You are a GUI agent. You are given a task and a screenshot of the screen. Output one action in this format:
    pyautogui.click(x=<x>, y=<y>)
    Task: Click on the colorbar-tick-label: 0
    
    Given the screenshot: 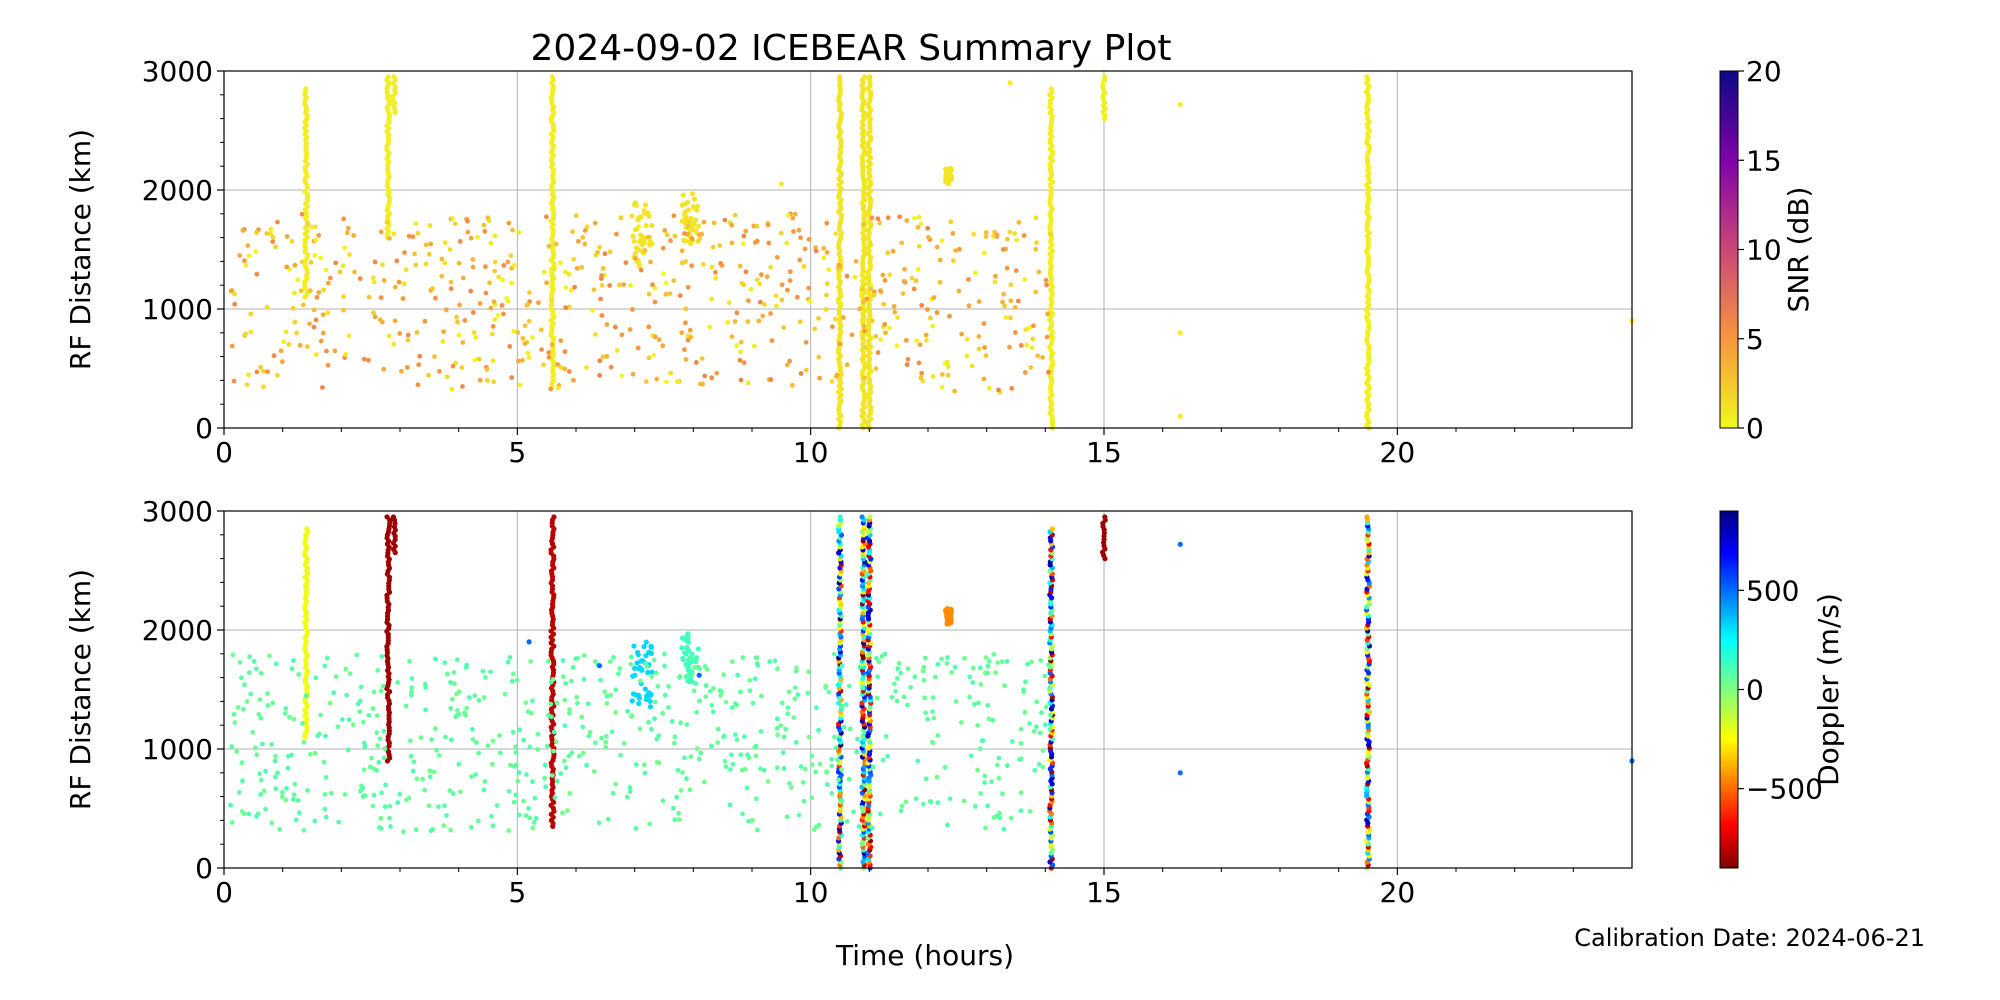 What is the action you would take?
    pyautogui.click(x=1755, y=690)
    